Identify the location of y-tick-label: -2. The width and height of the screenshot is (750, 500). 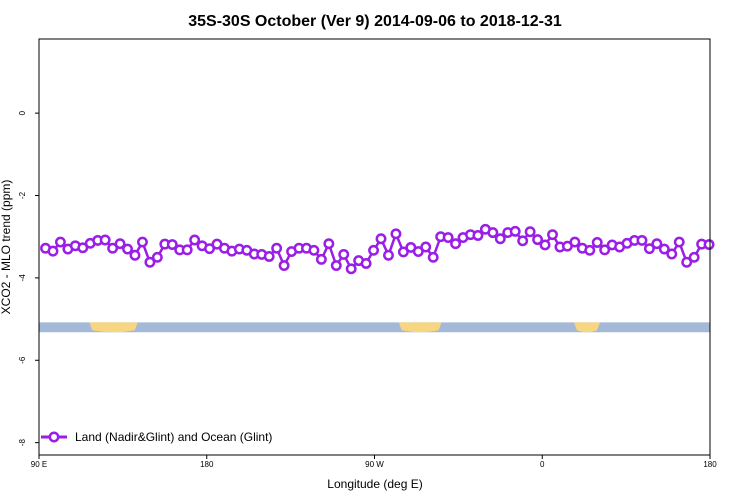
(22, 195).